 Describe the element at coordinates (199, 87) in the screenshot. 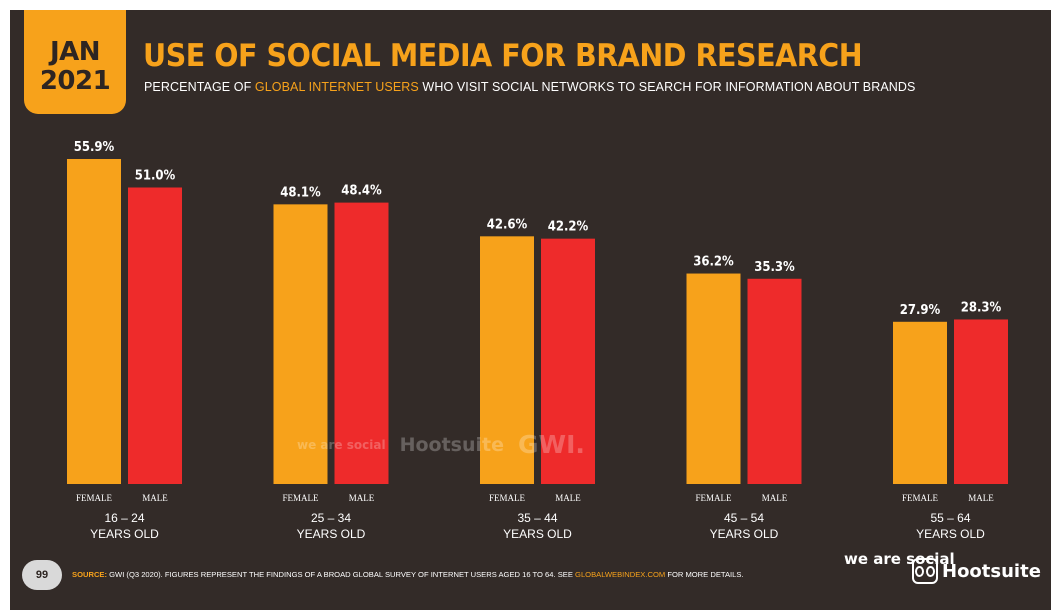

I see `subtitle-pre: PERCENTAGE OF` at that location.